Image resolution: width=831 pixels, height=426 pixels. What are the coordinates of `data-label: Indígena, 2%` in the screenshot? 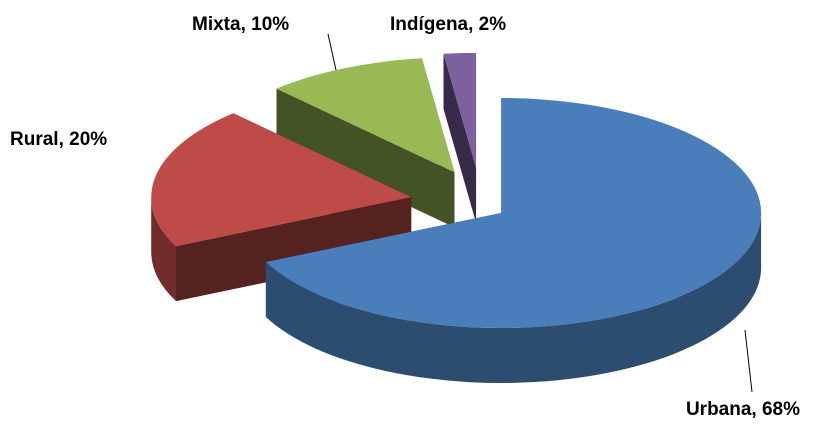 It's located at (448, 24).